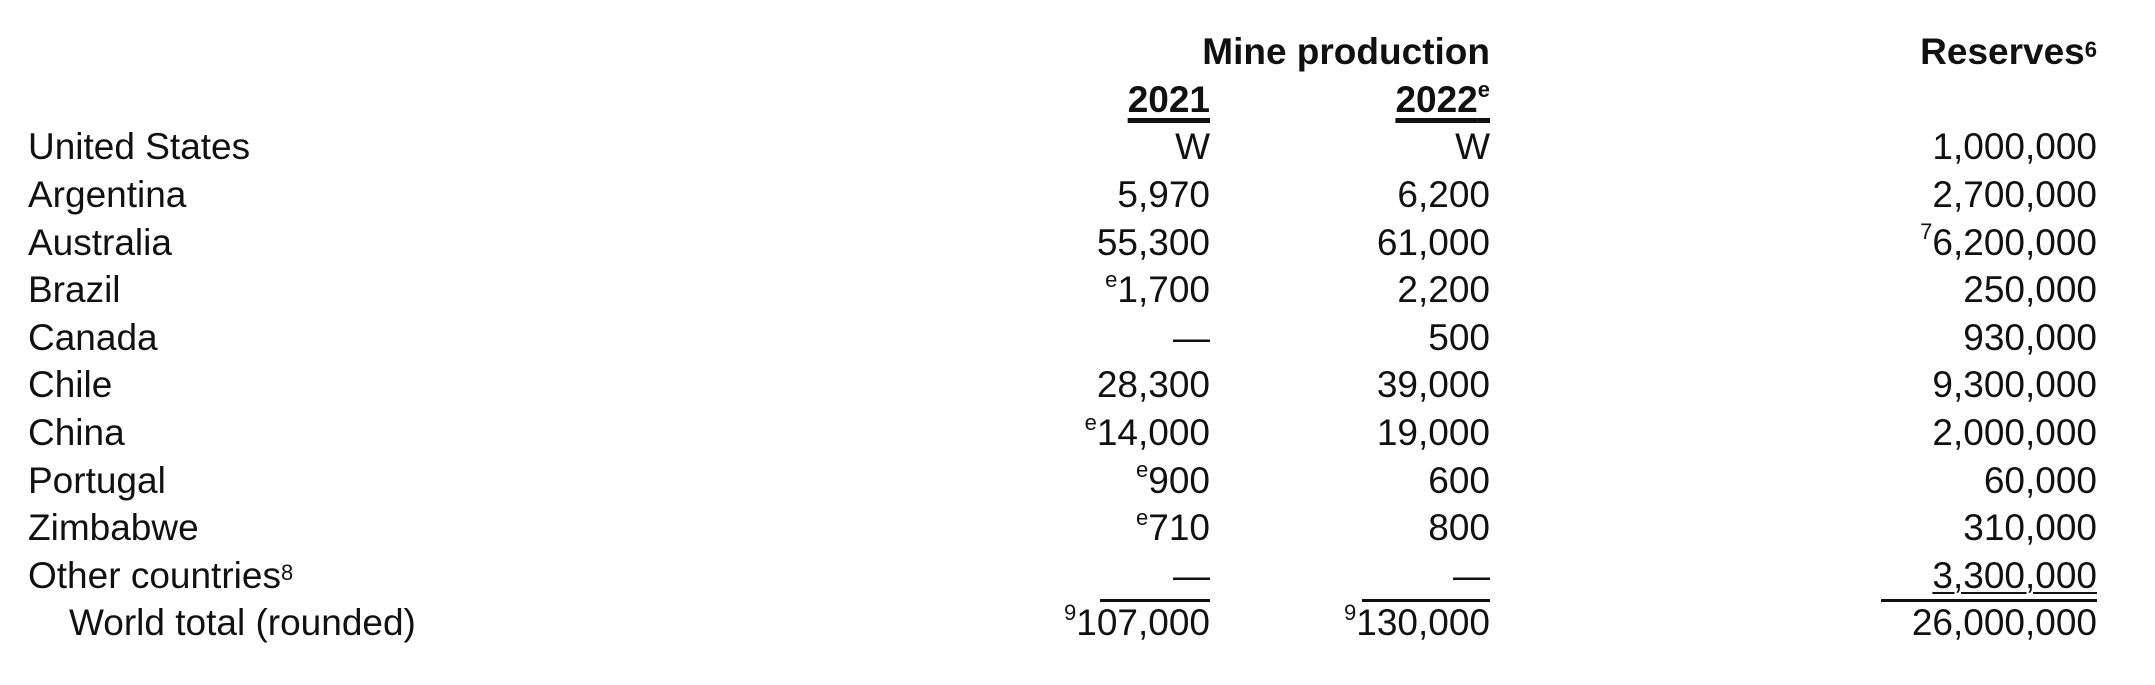 This screenshot has height=685, width=2155. What do you see at coordinates (478, 623) in the screenshot?
I see `total-label-cell: World total (rounded)` at bounding box center [478, 623].